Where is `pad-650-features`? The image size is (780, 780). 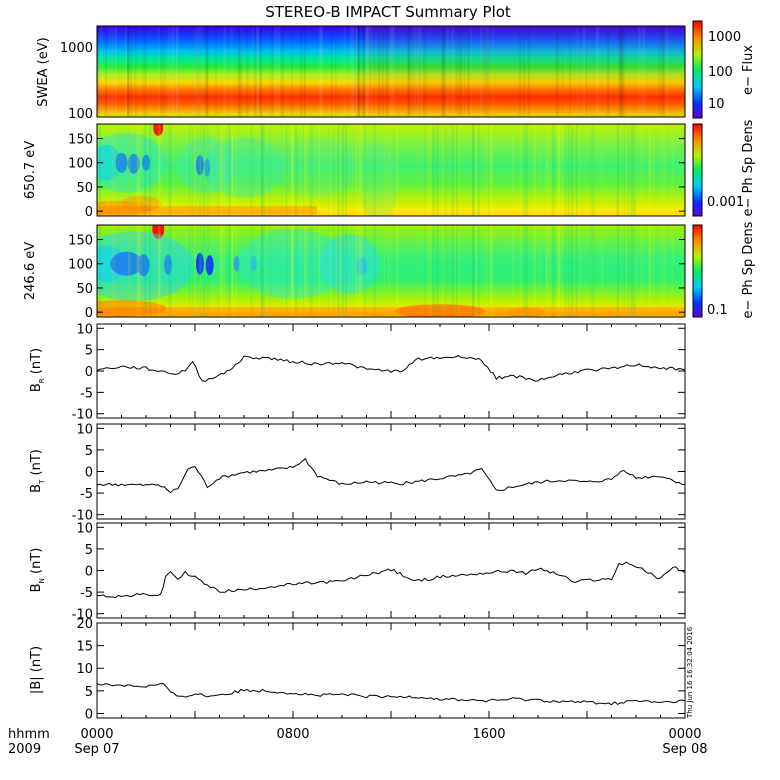 pad-650-features is located at coordinates (385, 170).